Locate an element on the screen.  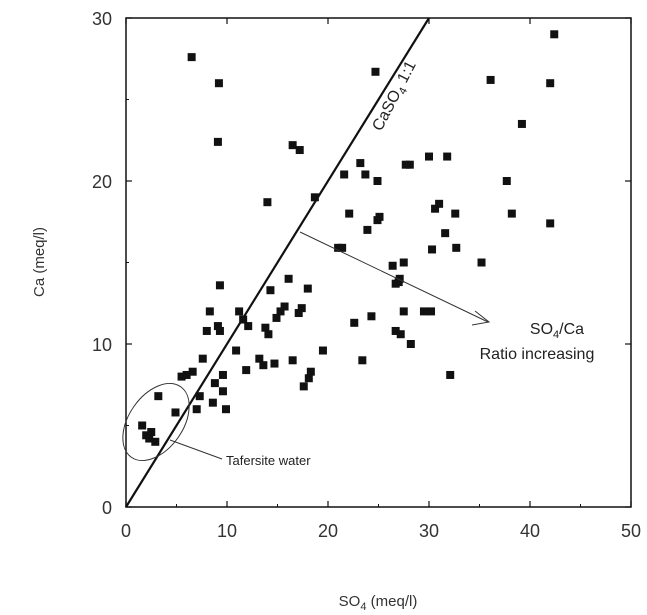
y-tick-label: 10 is located at coordinates (102, 345).